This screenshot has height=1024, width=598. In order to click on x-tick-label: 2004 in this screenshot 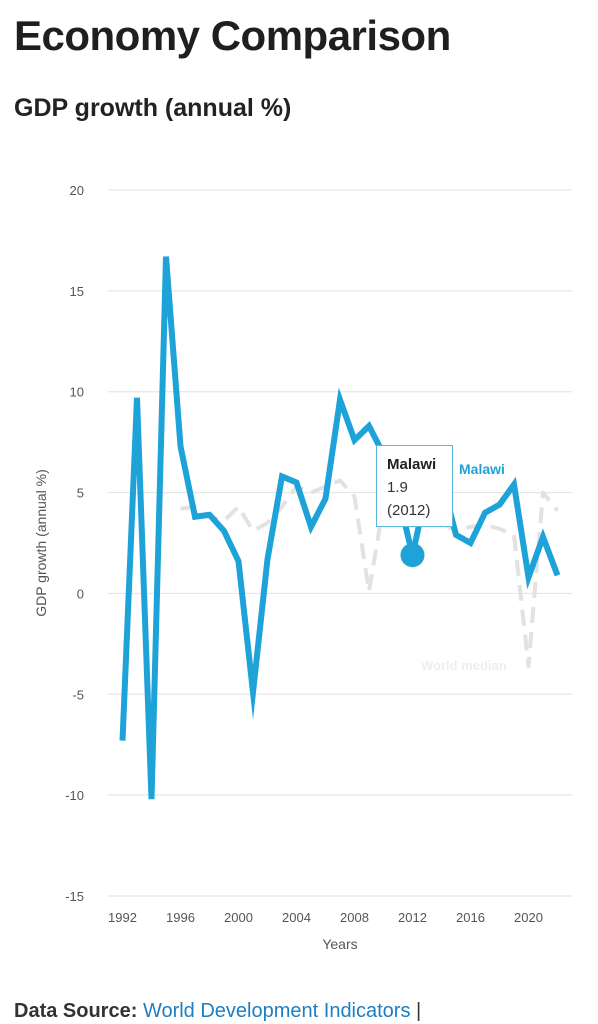, I will do `click(296, 917)`.